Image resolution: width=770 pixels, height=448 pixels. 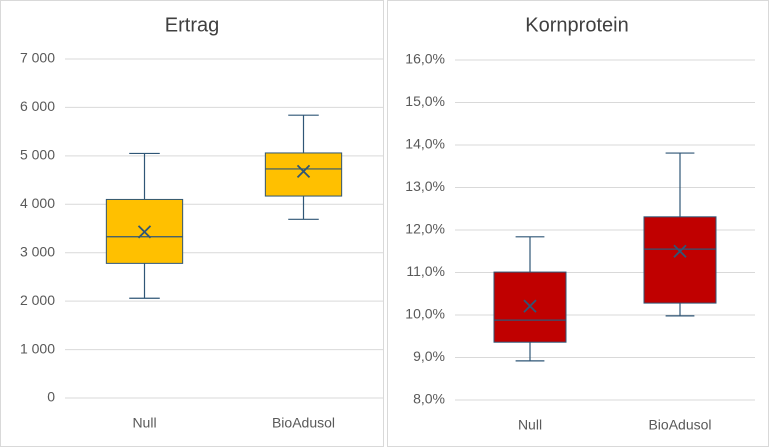 I want to click on y-tick-label: 14,0%, so click(x=425, y=144).